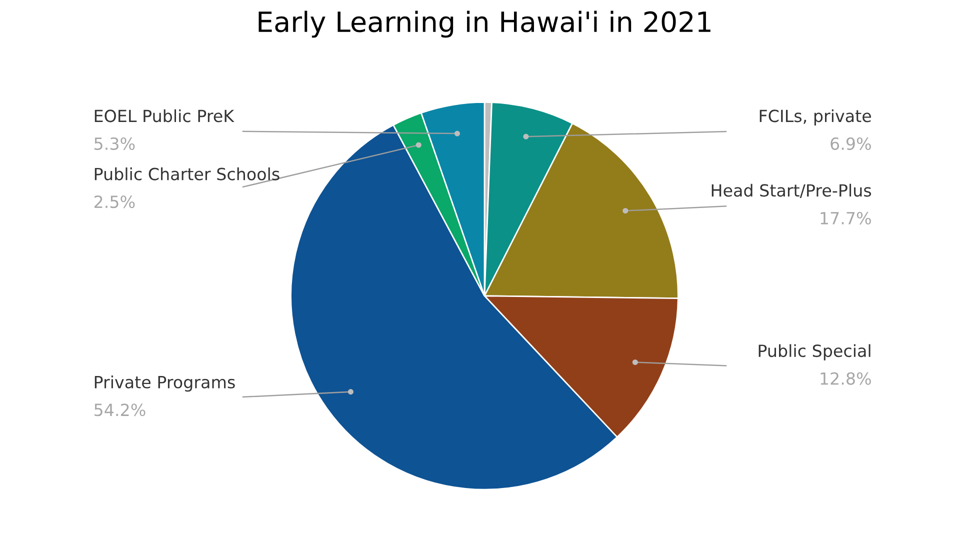 The height and width of the screenshot is (538, 969). I want to click on slice-label: EOEL Public PreK, so click(164, 115).